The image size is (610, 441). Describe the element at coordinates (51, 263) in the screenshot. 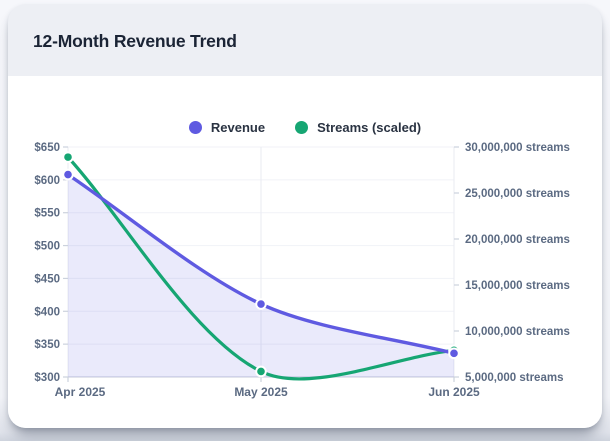

I see `y-axis-left-labels: $650 $600 $550 $500 $450 $400 $350 $300` at that location.